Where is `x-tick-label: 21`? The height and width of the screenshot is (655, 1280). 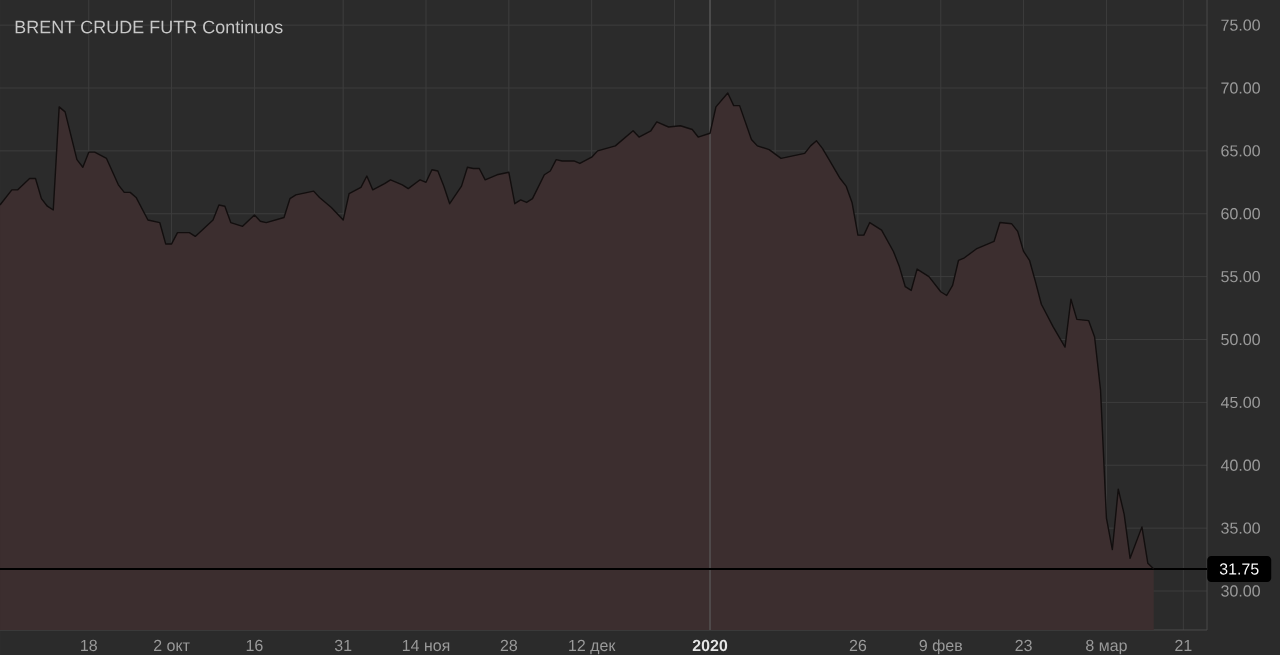 x-tick-label: 21 is located at coordinates (1183, 645).